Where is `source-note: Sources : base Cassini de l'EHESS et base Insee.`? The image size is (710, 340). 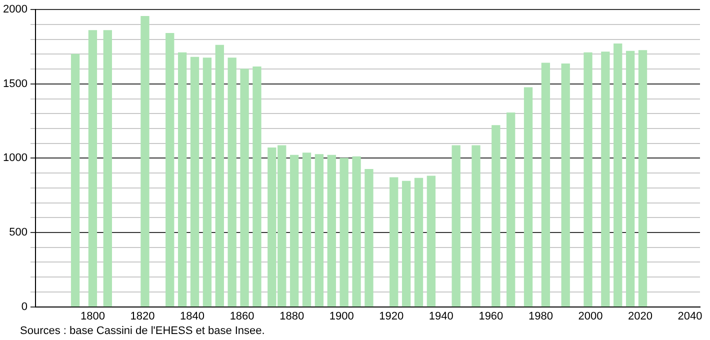
source-note: Sources : base Cassini de l'EHESS et base Insee. is located at coordinates (142, 331).